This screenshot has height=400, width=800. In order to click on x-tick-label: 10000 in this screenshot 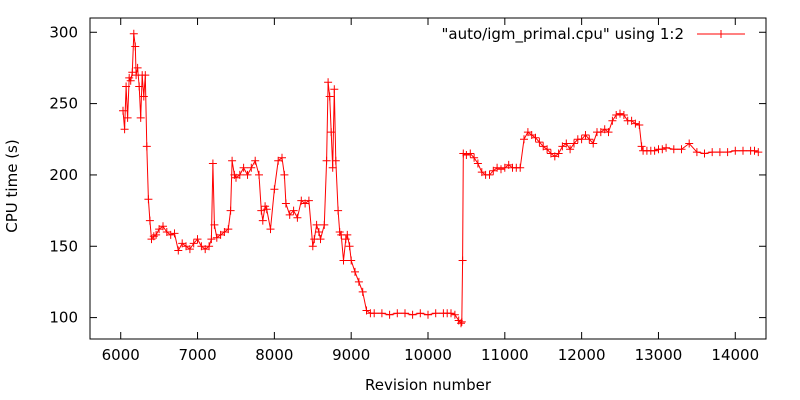, I will do `click(428, 355)`.